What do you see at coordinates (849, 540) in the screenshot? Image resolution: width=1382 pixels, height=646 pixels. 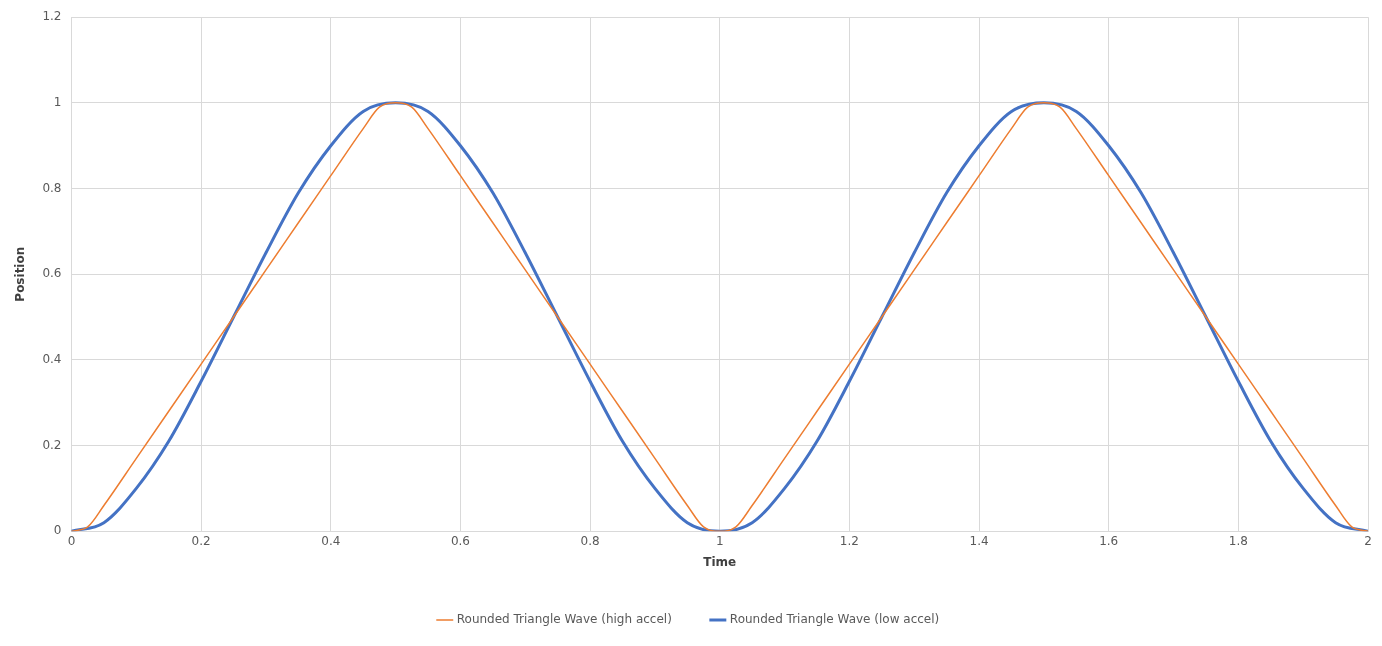 I see `x-tick-label: 1.2` at bounding box center [849, 540].